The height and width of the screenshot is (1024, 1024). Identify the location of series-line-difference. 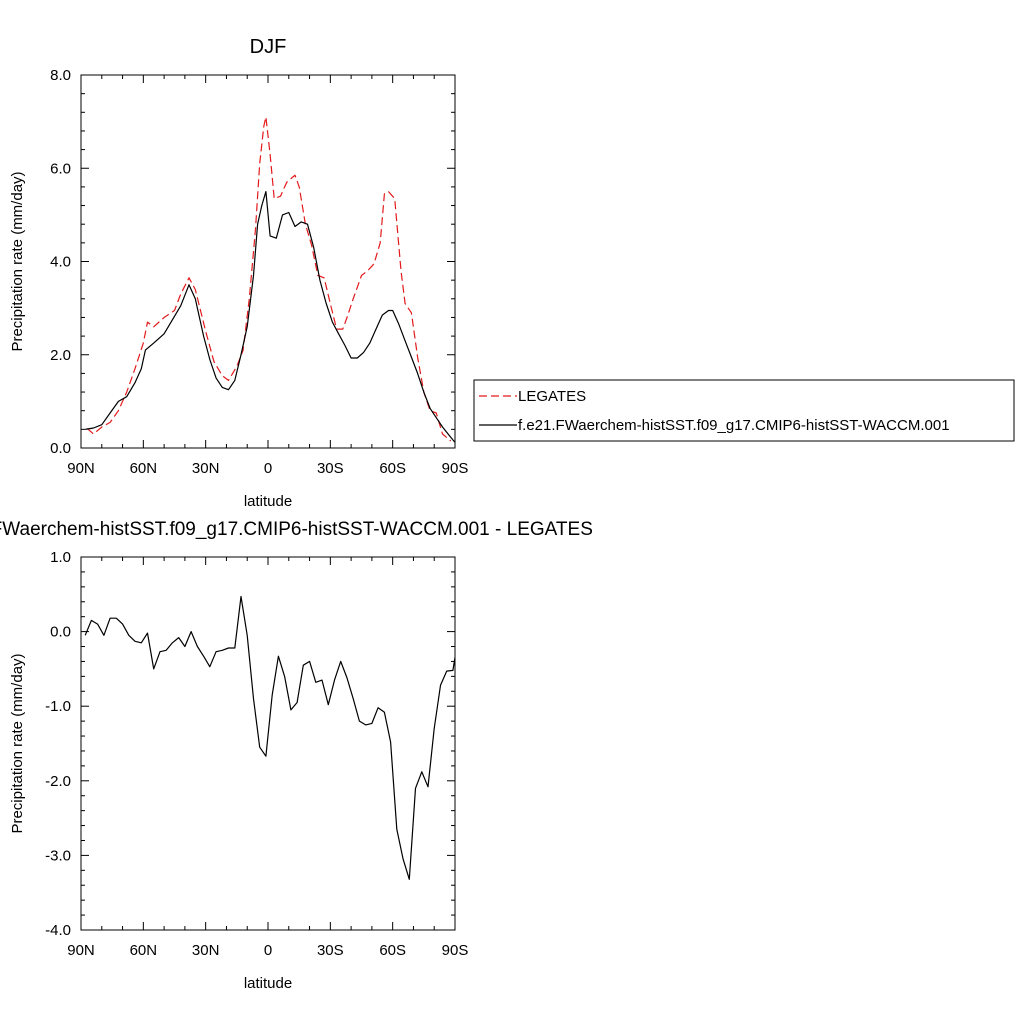
(269, 737).